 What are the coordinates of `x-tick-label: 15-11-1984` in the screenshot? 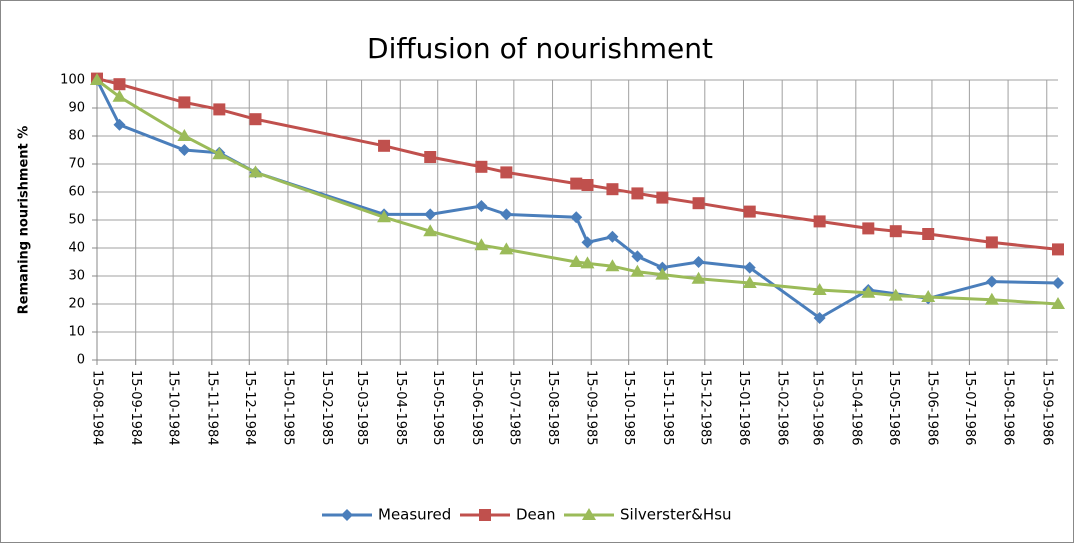 It's located at (211, 408).